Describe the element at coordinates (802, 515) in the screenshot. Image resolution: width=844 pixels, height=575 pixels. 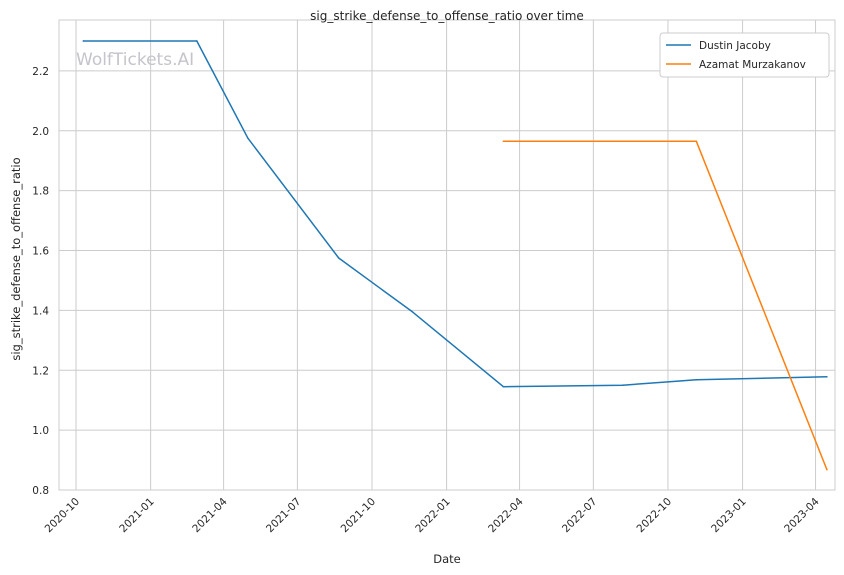
I see `x-tick-label: 2023-04` at that location.